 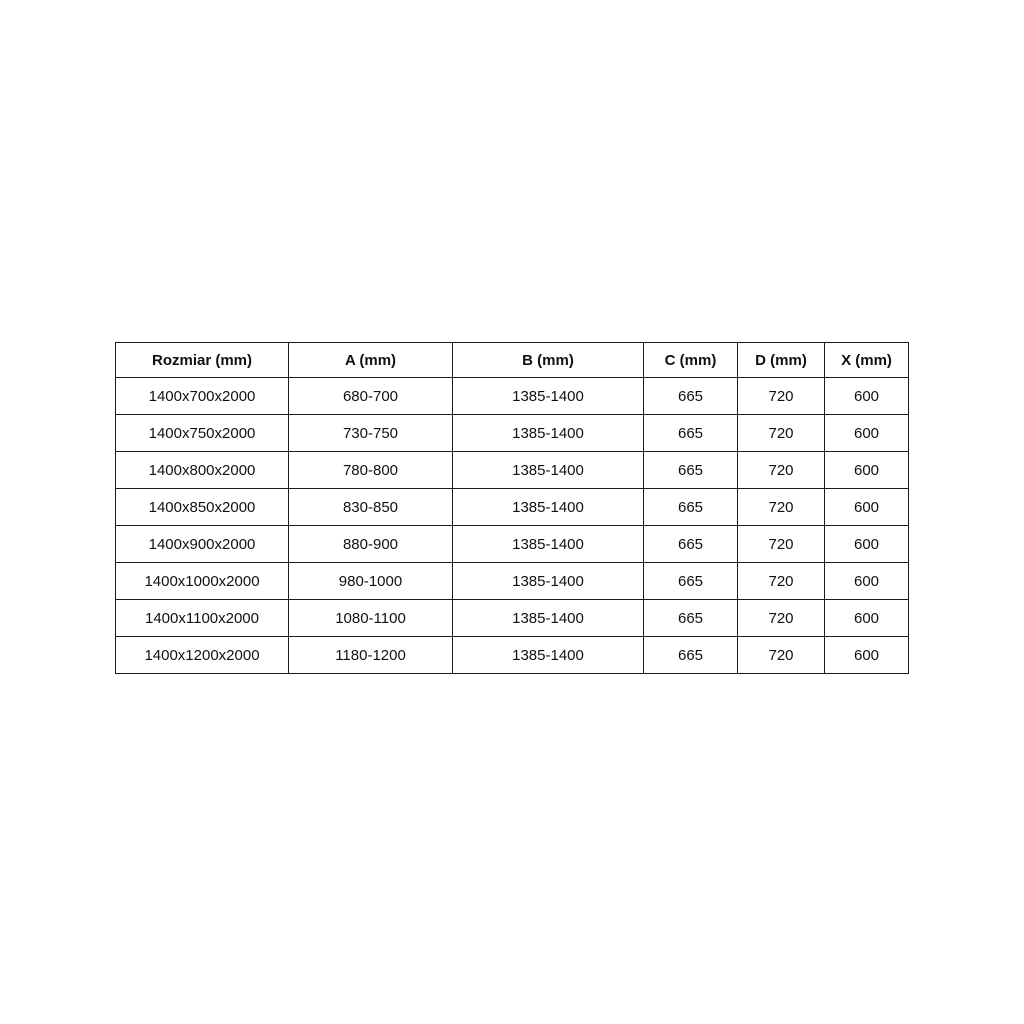 I want to click on cell-a: 680-700, so click(x=370, y=396).